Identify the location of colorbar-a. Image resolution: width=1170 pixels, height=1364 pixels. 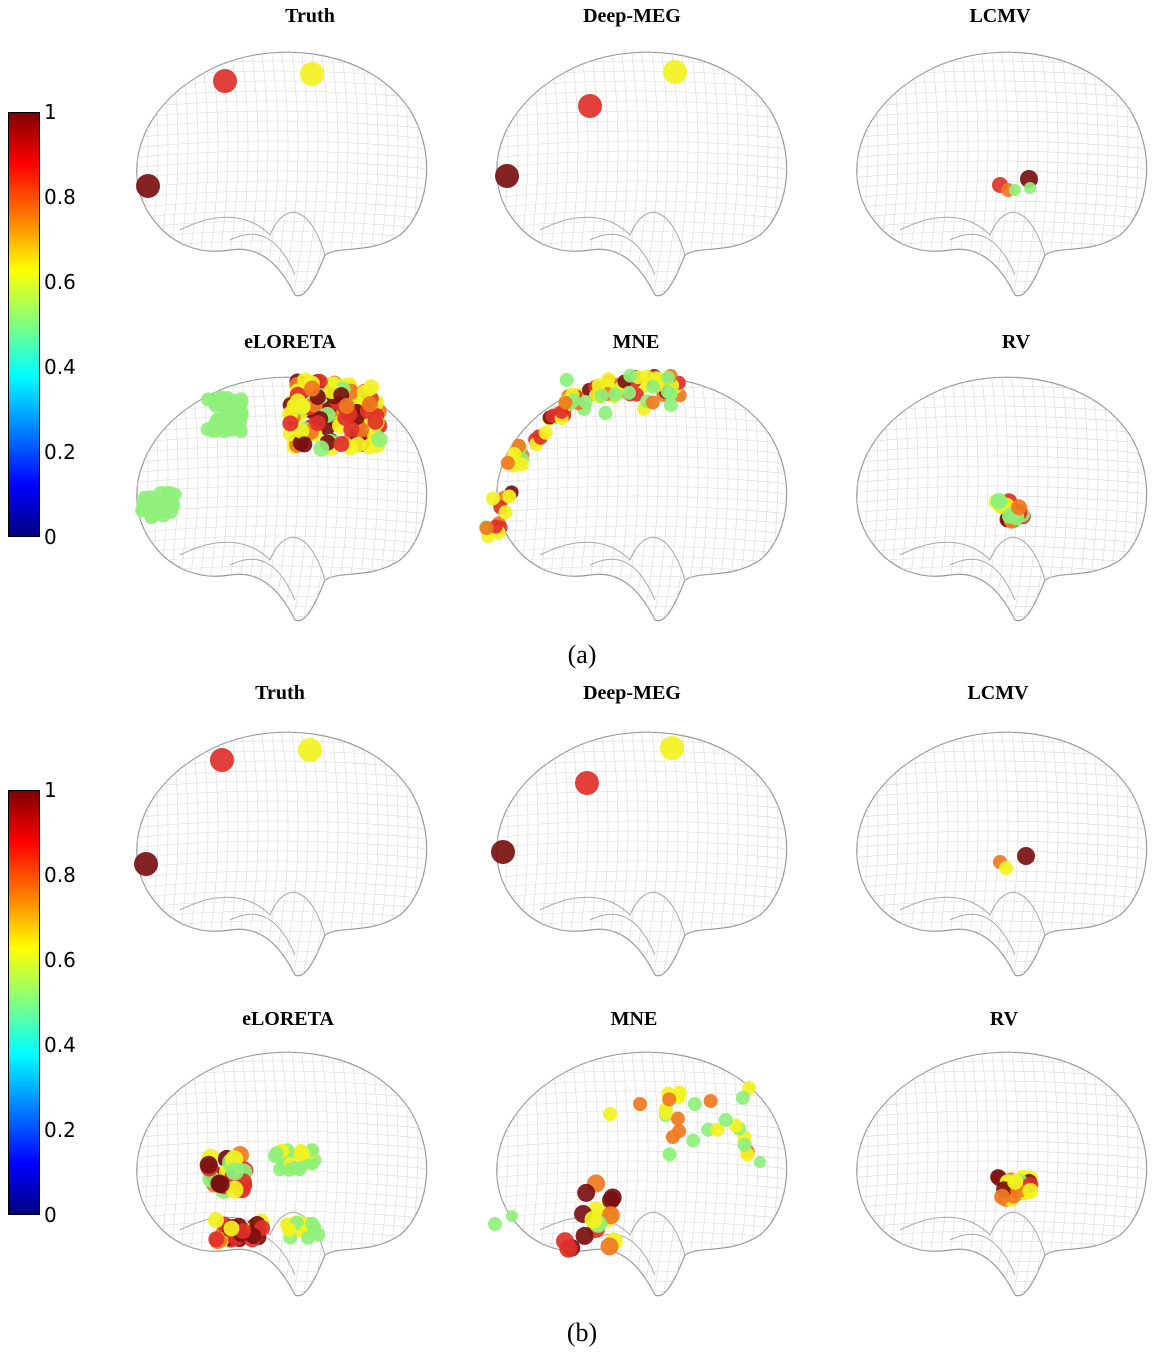
(24, 324).